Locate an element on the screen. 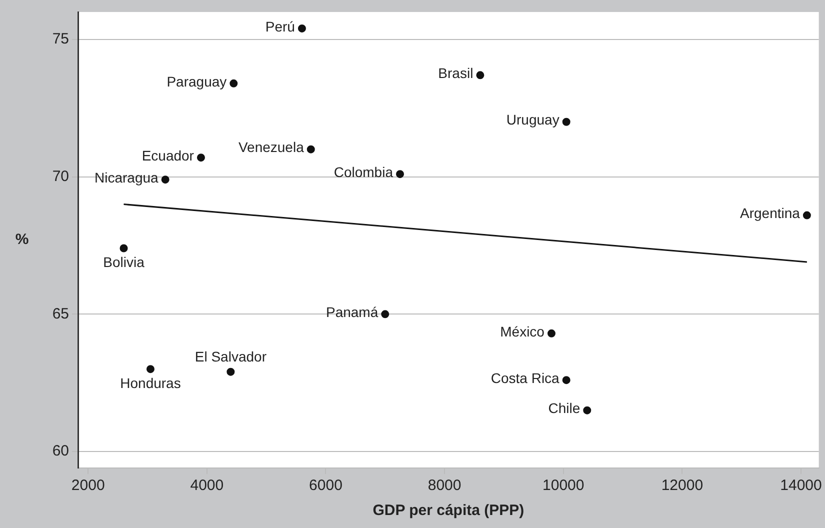 The width and height of the screenshot is (825, 528). x-axis-title: GDP per cápita (PPP) is located at coordinates (448, 511).